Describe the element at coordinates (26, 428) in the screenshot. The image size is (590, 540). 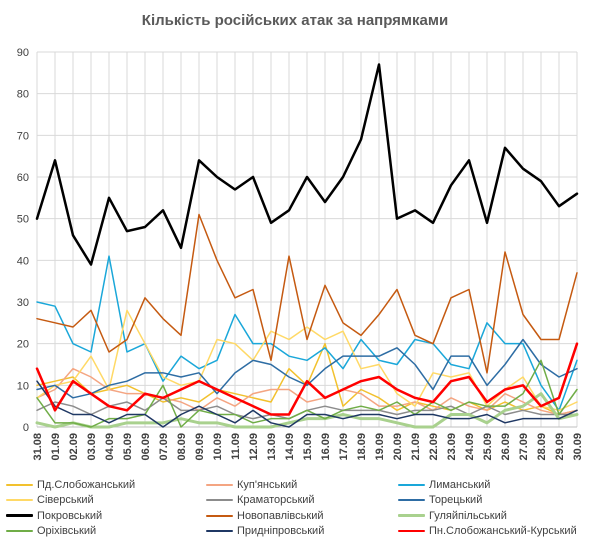
I see `y-tick-label: 0` at that location.